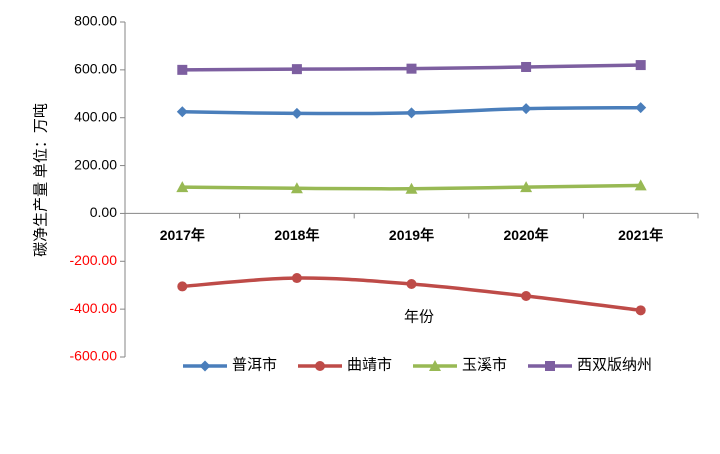  I want to click on legend-label: 西双版纳州, so click(614, 364).